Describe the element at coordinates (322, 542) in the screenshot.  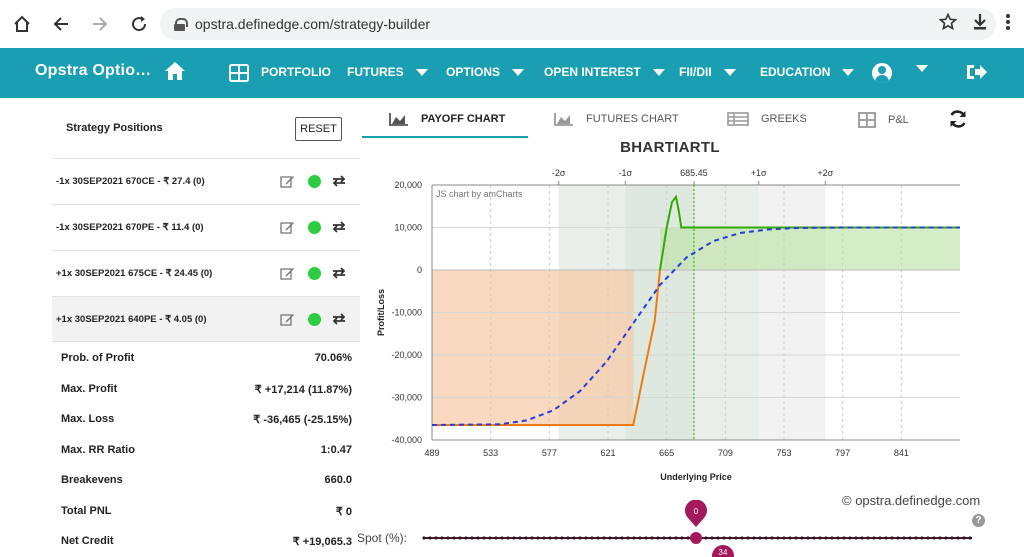
I see `stat-value: ₹ +19,065.3` at that location.